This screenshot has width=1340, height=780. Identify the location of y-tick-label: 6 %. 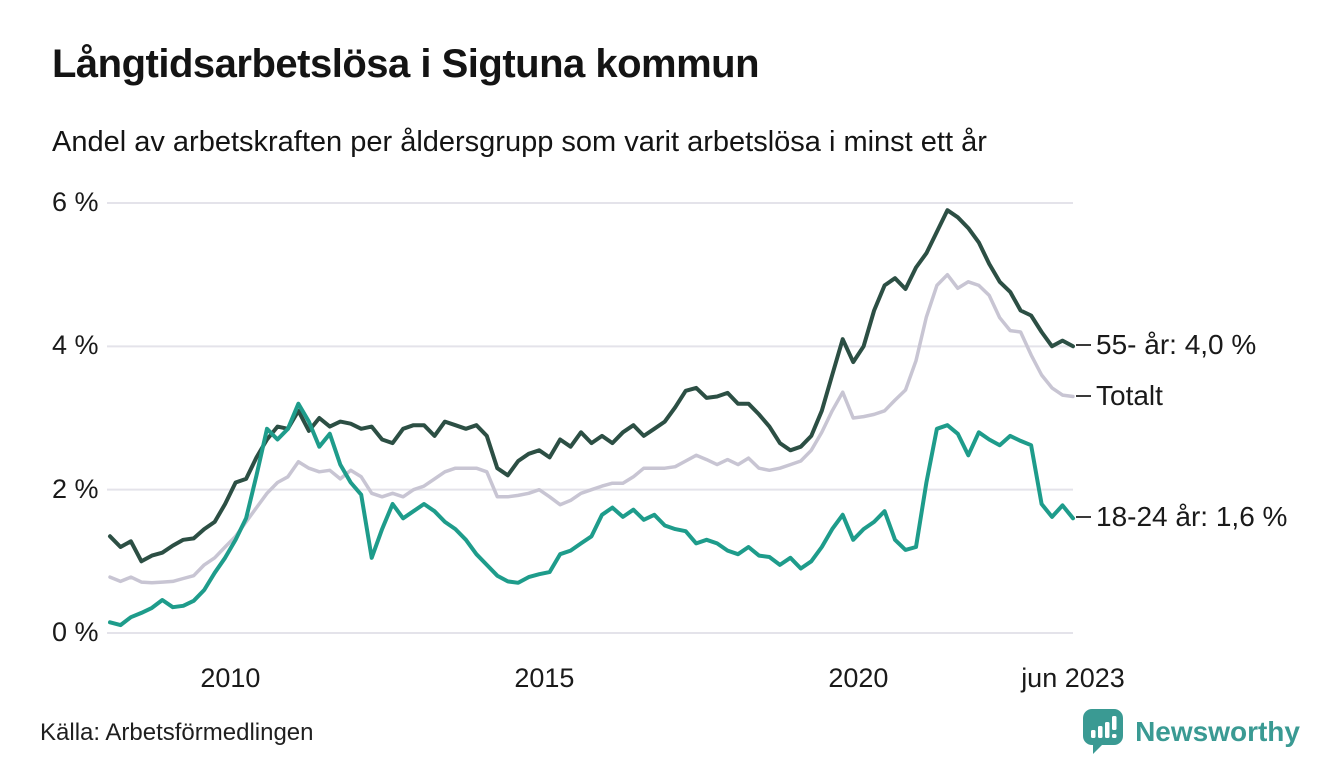
(75, 202).